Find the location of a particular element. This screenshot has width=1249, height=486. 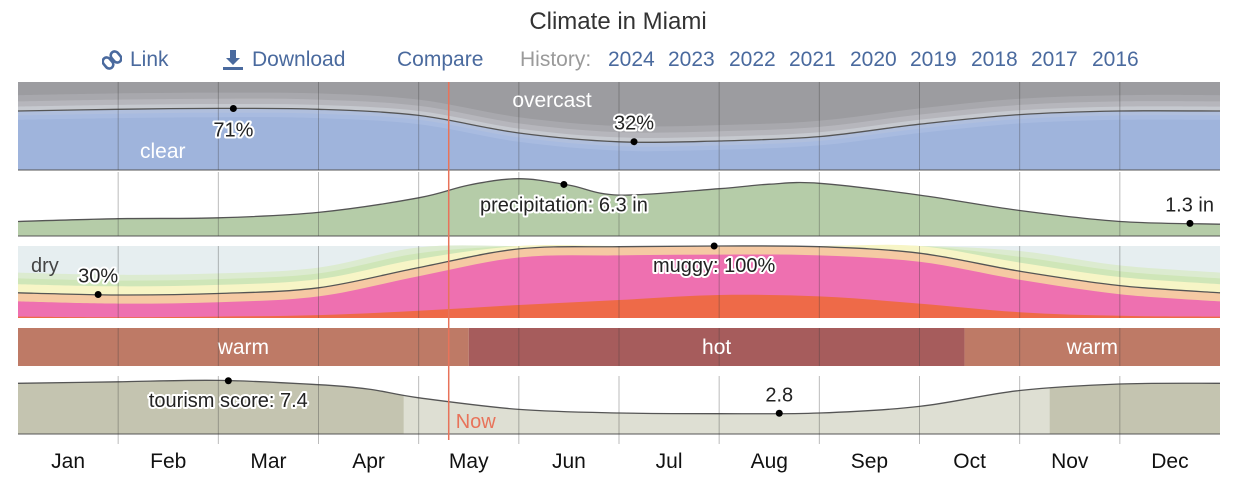

cloud-cover-annotation-1: 32% is located at coordinates (634, 124).